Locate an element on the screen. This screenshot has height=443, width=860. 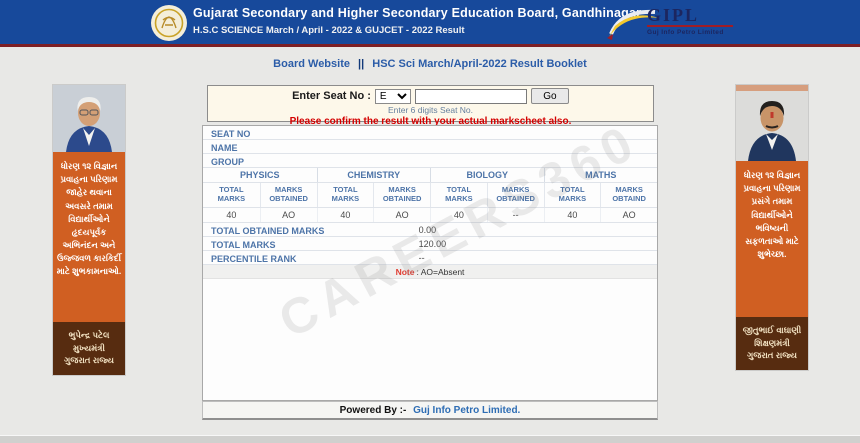
cm-name: ભુપેન્દ્ર પટેલ is located at coordinates (89, 334).